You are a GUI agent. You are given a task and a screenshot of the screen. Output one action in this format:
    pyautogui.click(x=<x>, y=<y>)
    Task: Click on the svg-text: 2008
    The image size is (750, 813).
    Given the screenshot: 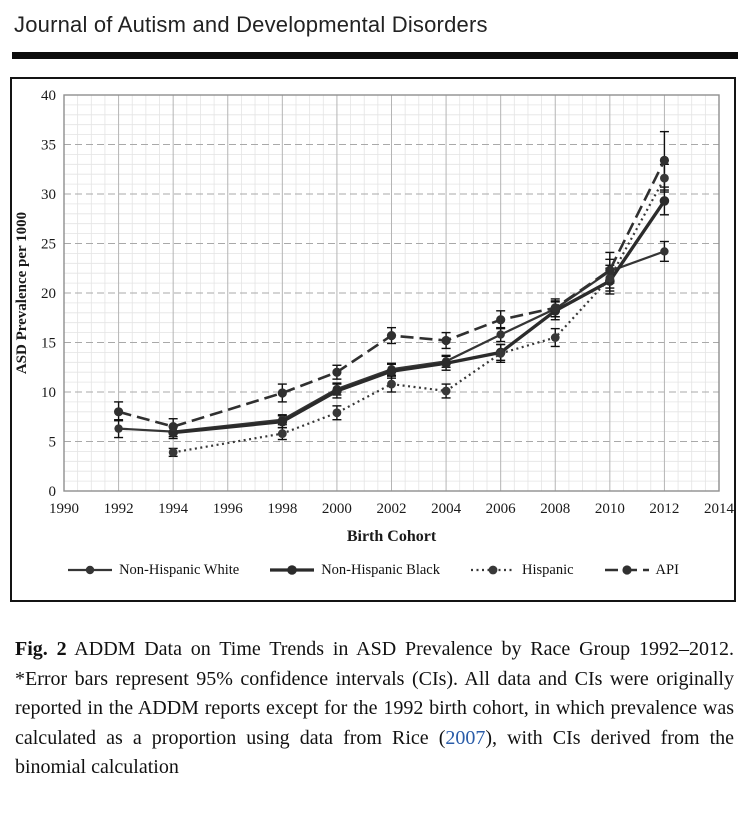 What is the action you would take?
    pyautogui.click(x=555, y=509)
    